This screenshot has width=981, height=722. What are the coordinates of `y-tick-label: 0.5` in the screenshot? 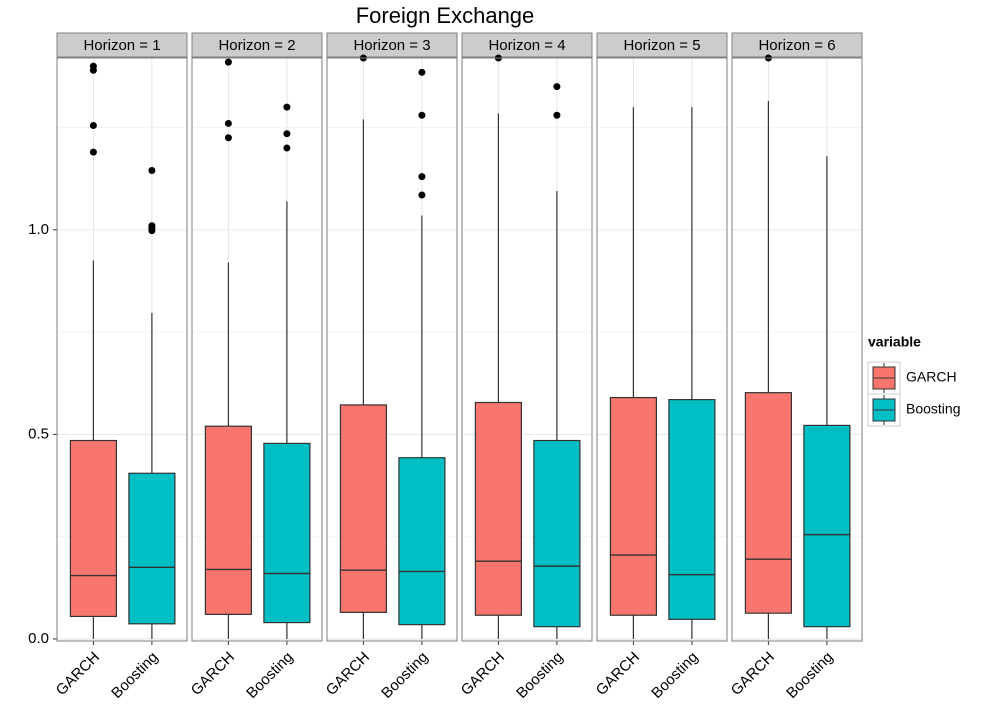 It's located at (38, 433).